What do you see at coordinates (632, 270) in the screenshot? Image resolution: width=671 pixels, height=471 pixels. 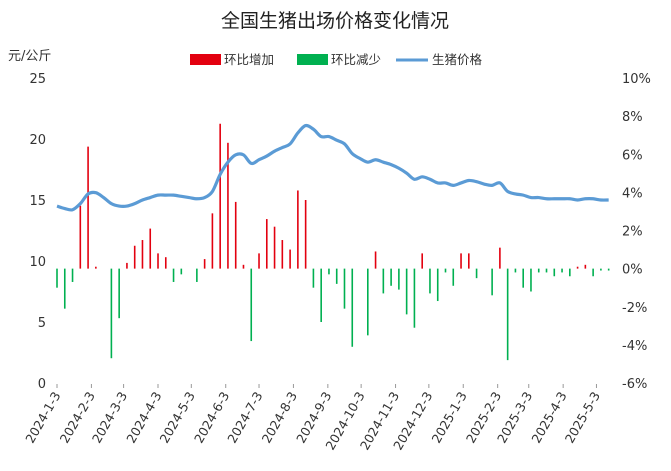 I see `right-tick-label: 0%` at bounding box center [632, 270].